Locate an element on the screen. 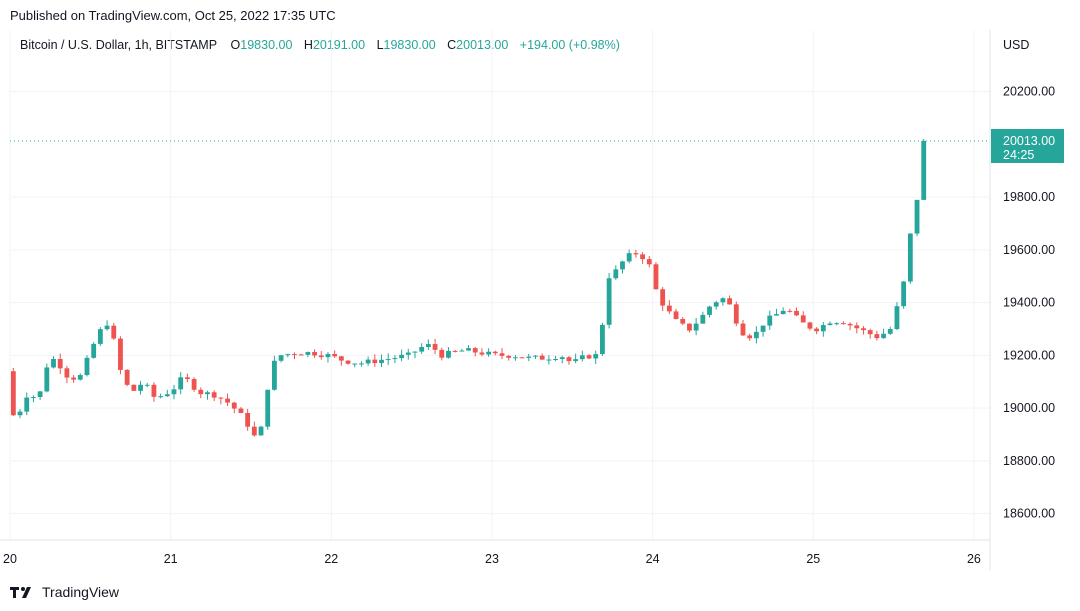  last-price-badge is located at coordinates (1027, 145).